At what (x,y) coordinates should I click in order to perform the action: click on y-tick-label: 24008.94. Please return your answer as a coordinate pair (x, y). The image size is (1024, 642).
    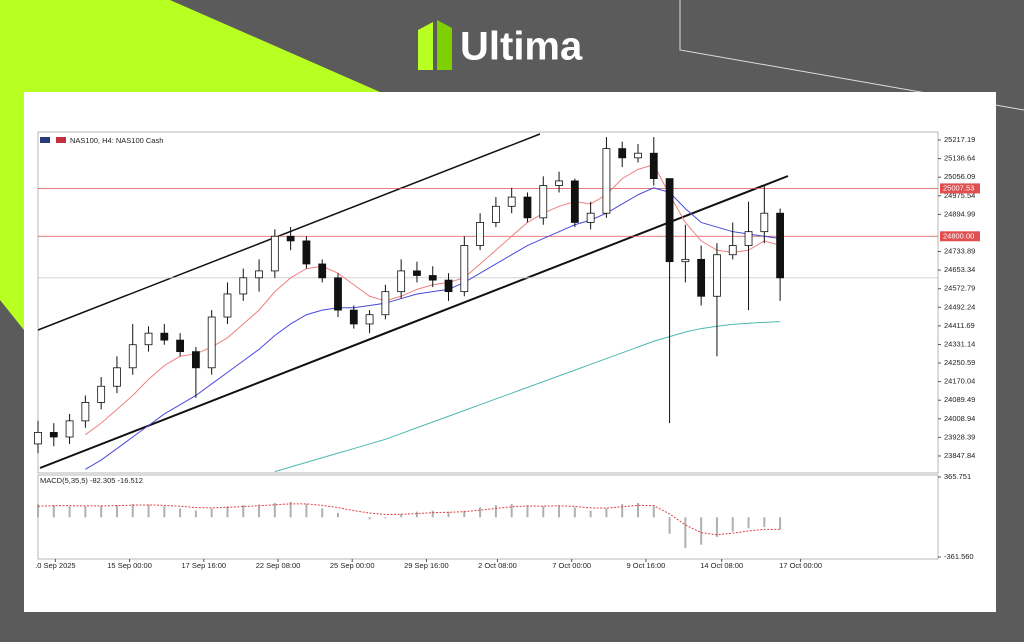
    Looking at the image, I should click on (959, 418).